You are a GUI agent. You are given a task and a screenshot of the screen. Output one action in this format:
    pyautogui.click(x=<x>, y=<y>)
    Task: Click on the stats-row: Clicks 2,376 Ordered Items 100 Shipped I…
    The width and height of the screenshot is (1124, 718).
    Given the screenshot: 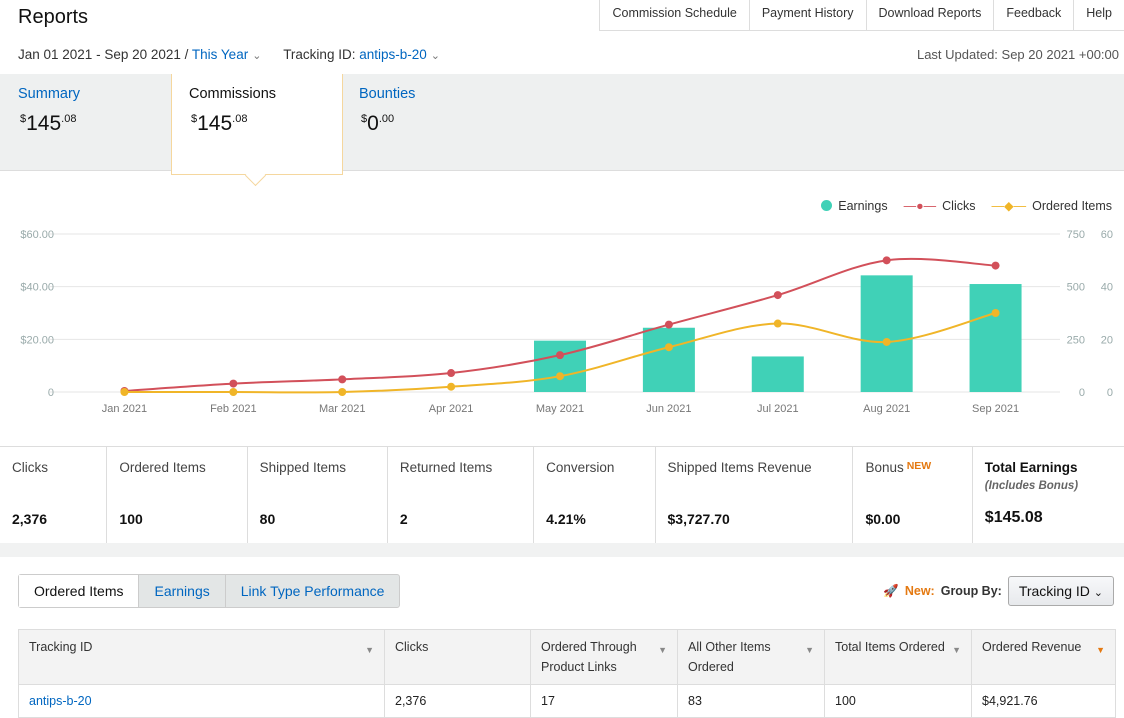 What is the action you would take?
    pyautogui.click(x=562, y=495)
    